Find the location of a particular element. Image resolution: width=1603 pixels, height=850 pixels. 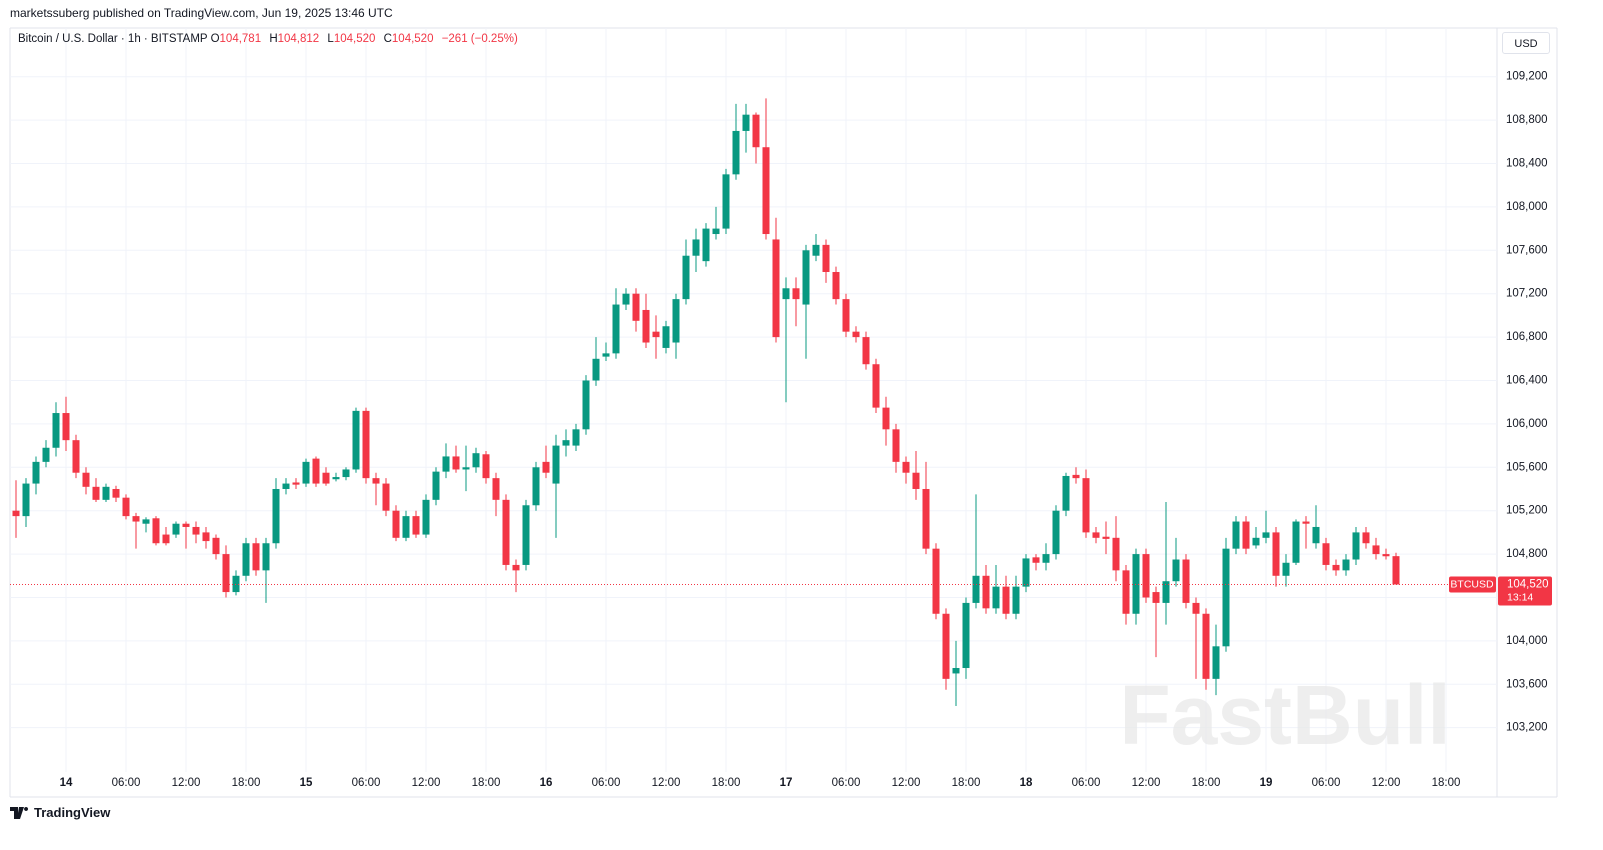

symbol-tag is located at coordinates (1472, 584).